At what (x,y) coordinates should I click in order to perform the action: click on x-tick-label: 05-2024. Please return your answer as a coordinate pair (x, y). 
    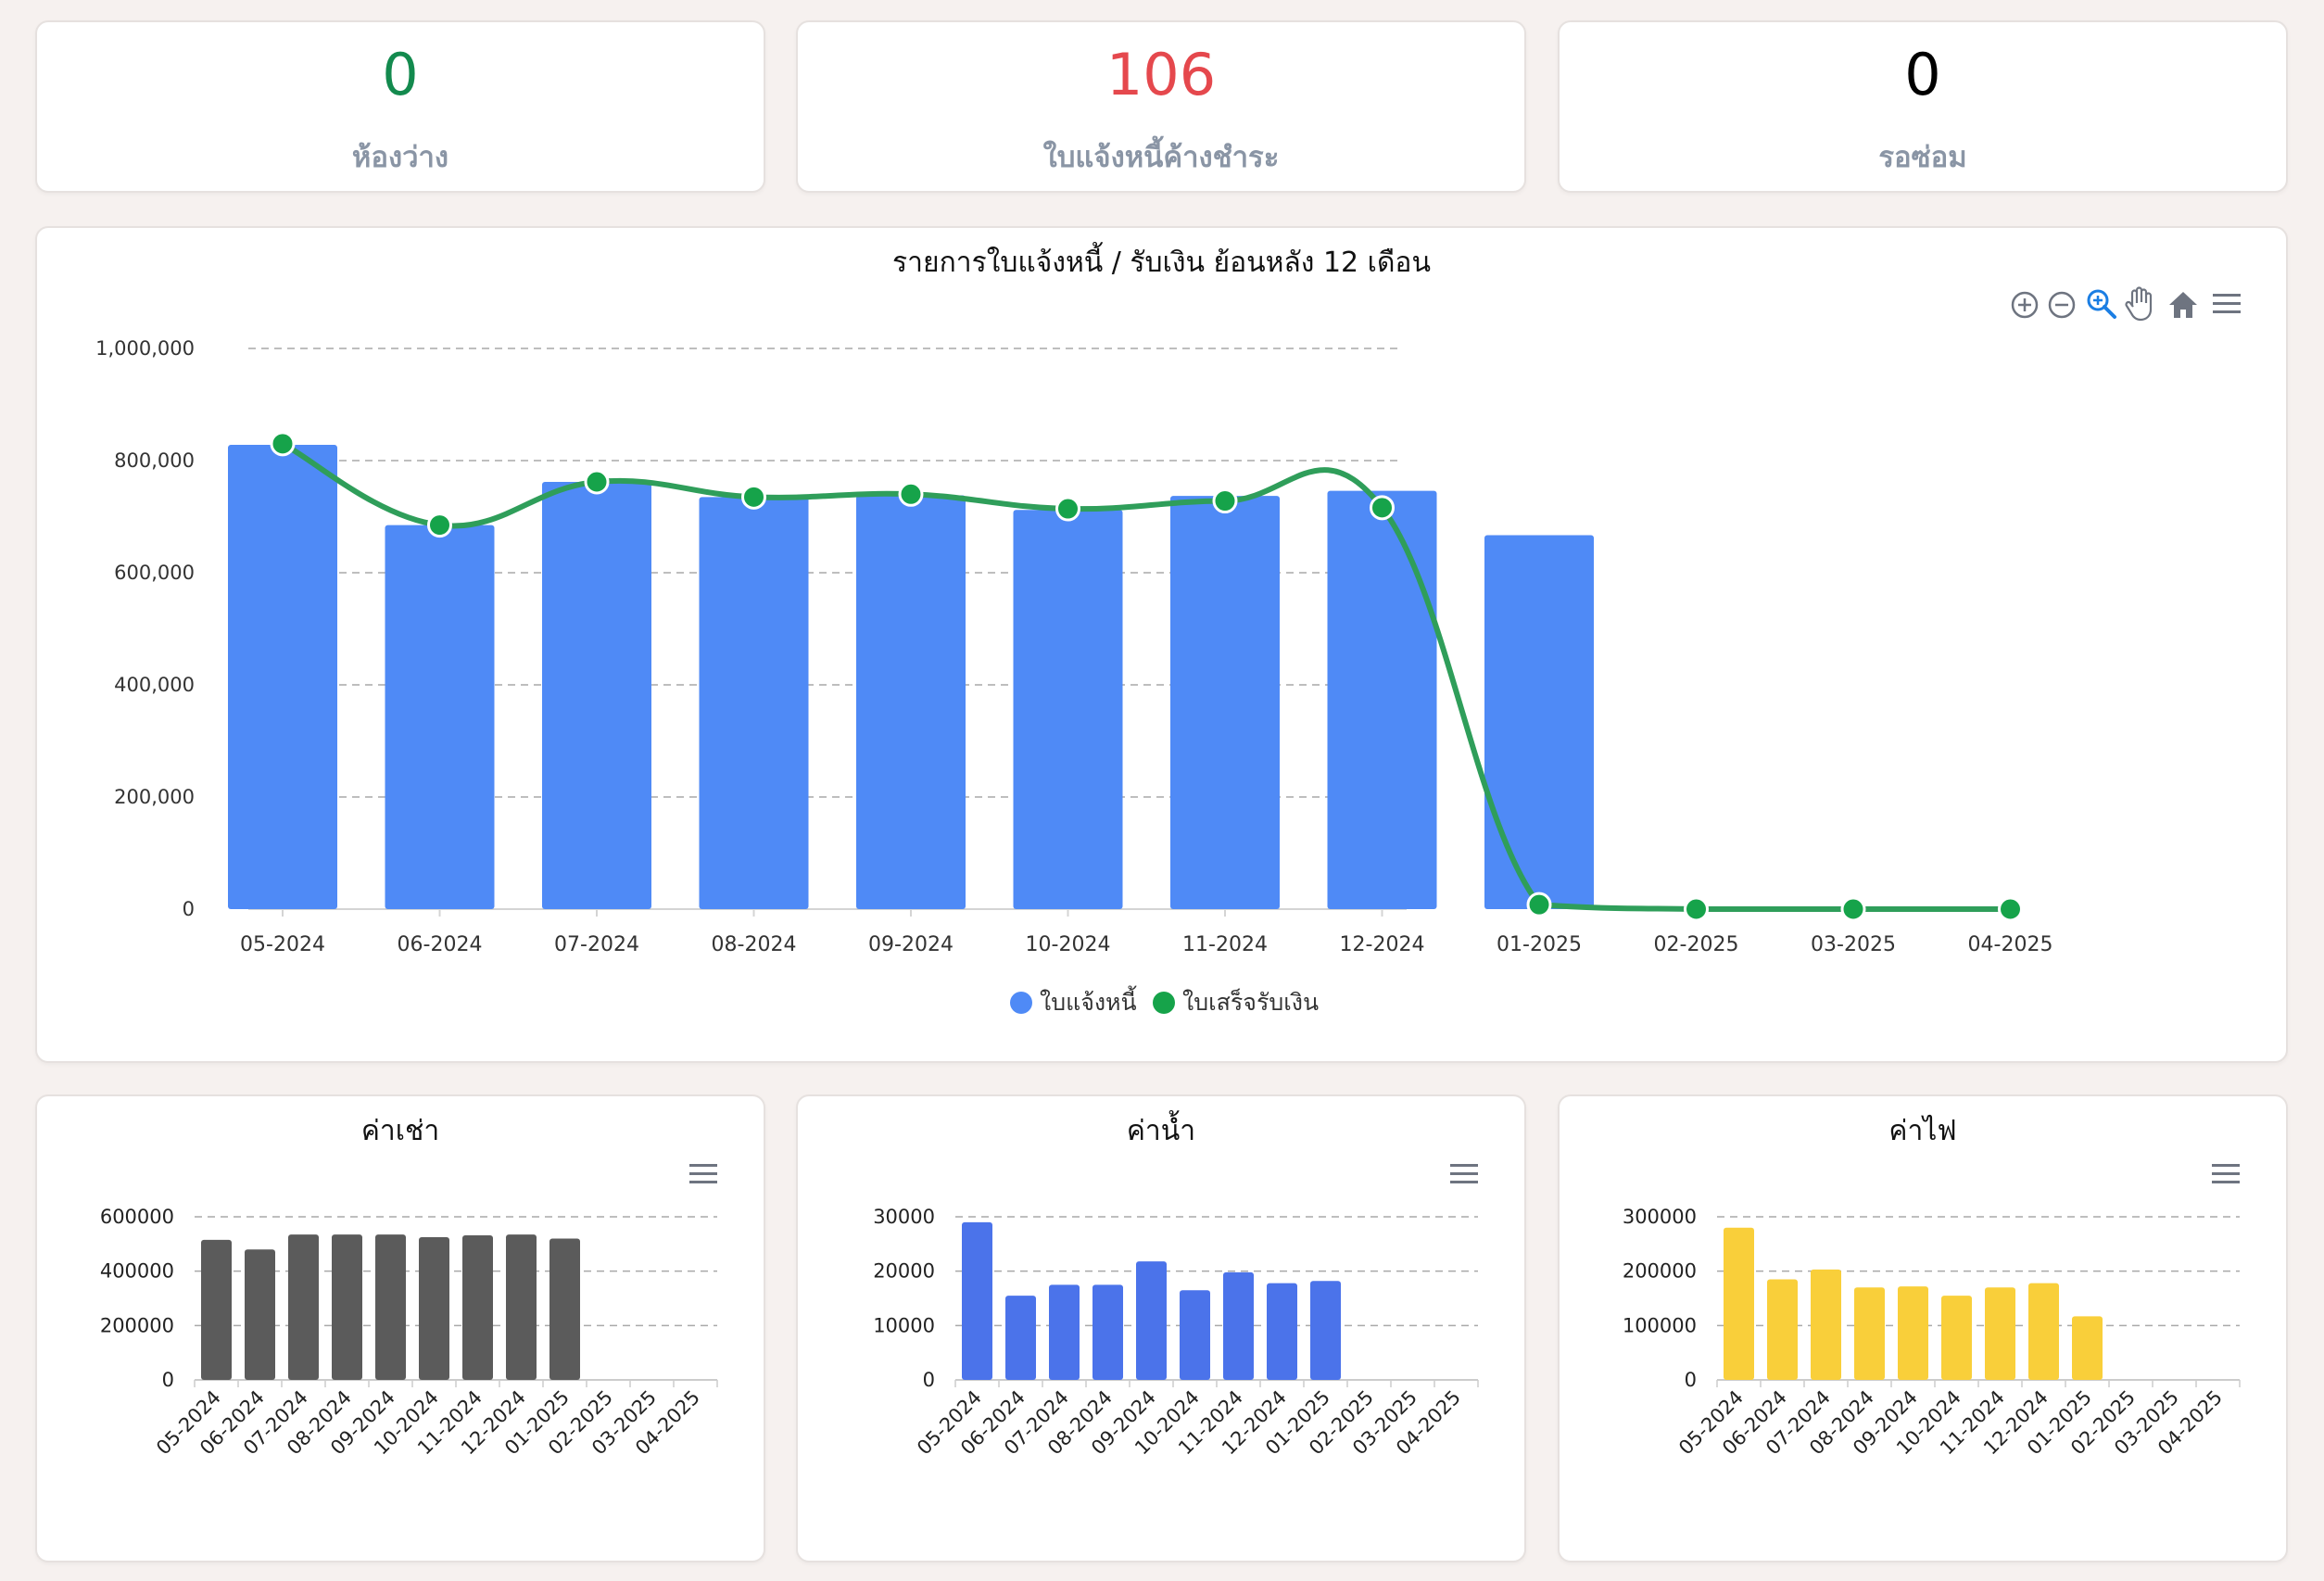
    Looking at the image, I should click on (282, 945).